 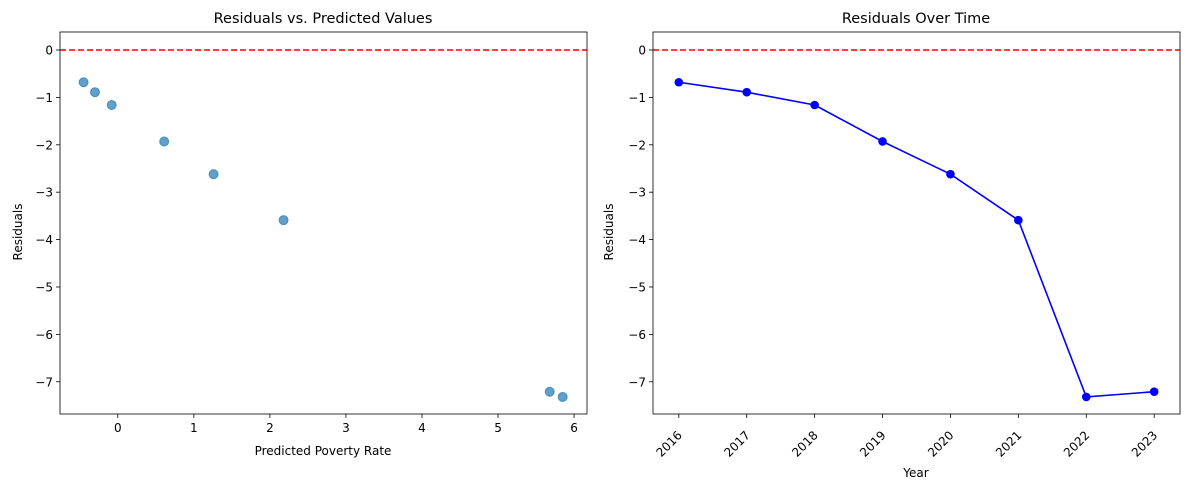 What do you see at coordinates (668, 443) in the screenshot?
I see `x-tick-label: 2016` at bounding box center [668, 443].